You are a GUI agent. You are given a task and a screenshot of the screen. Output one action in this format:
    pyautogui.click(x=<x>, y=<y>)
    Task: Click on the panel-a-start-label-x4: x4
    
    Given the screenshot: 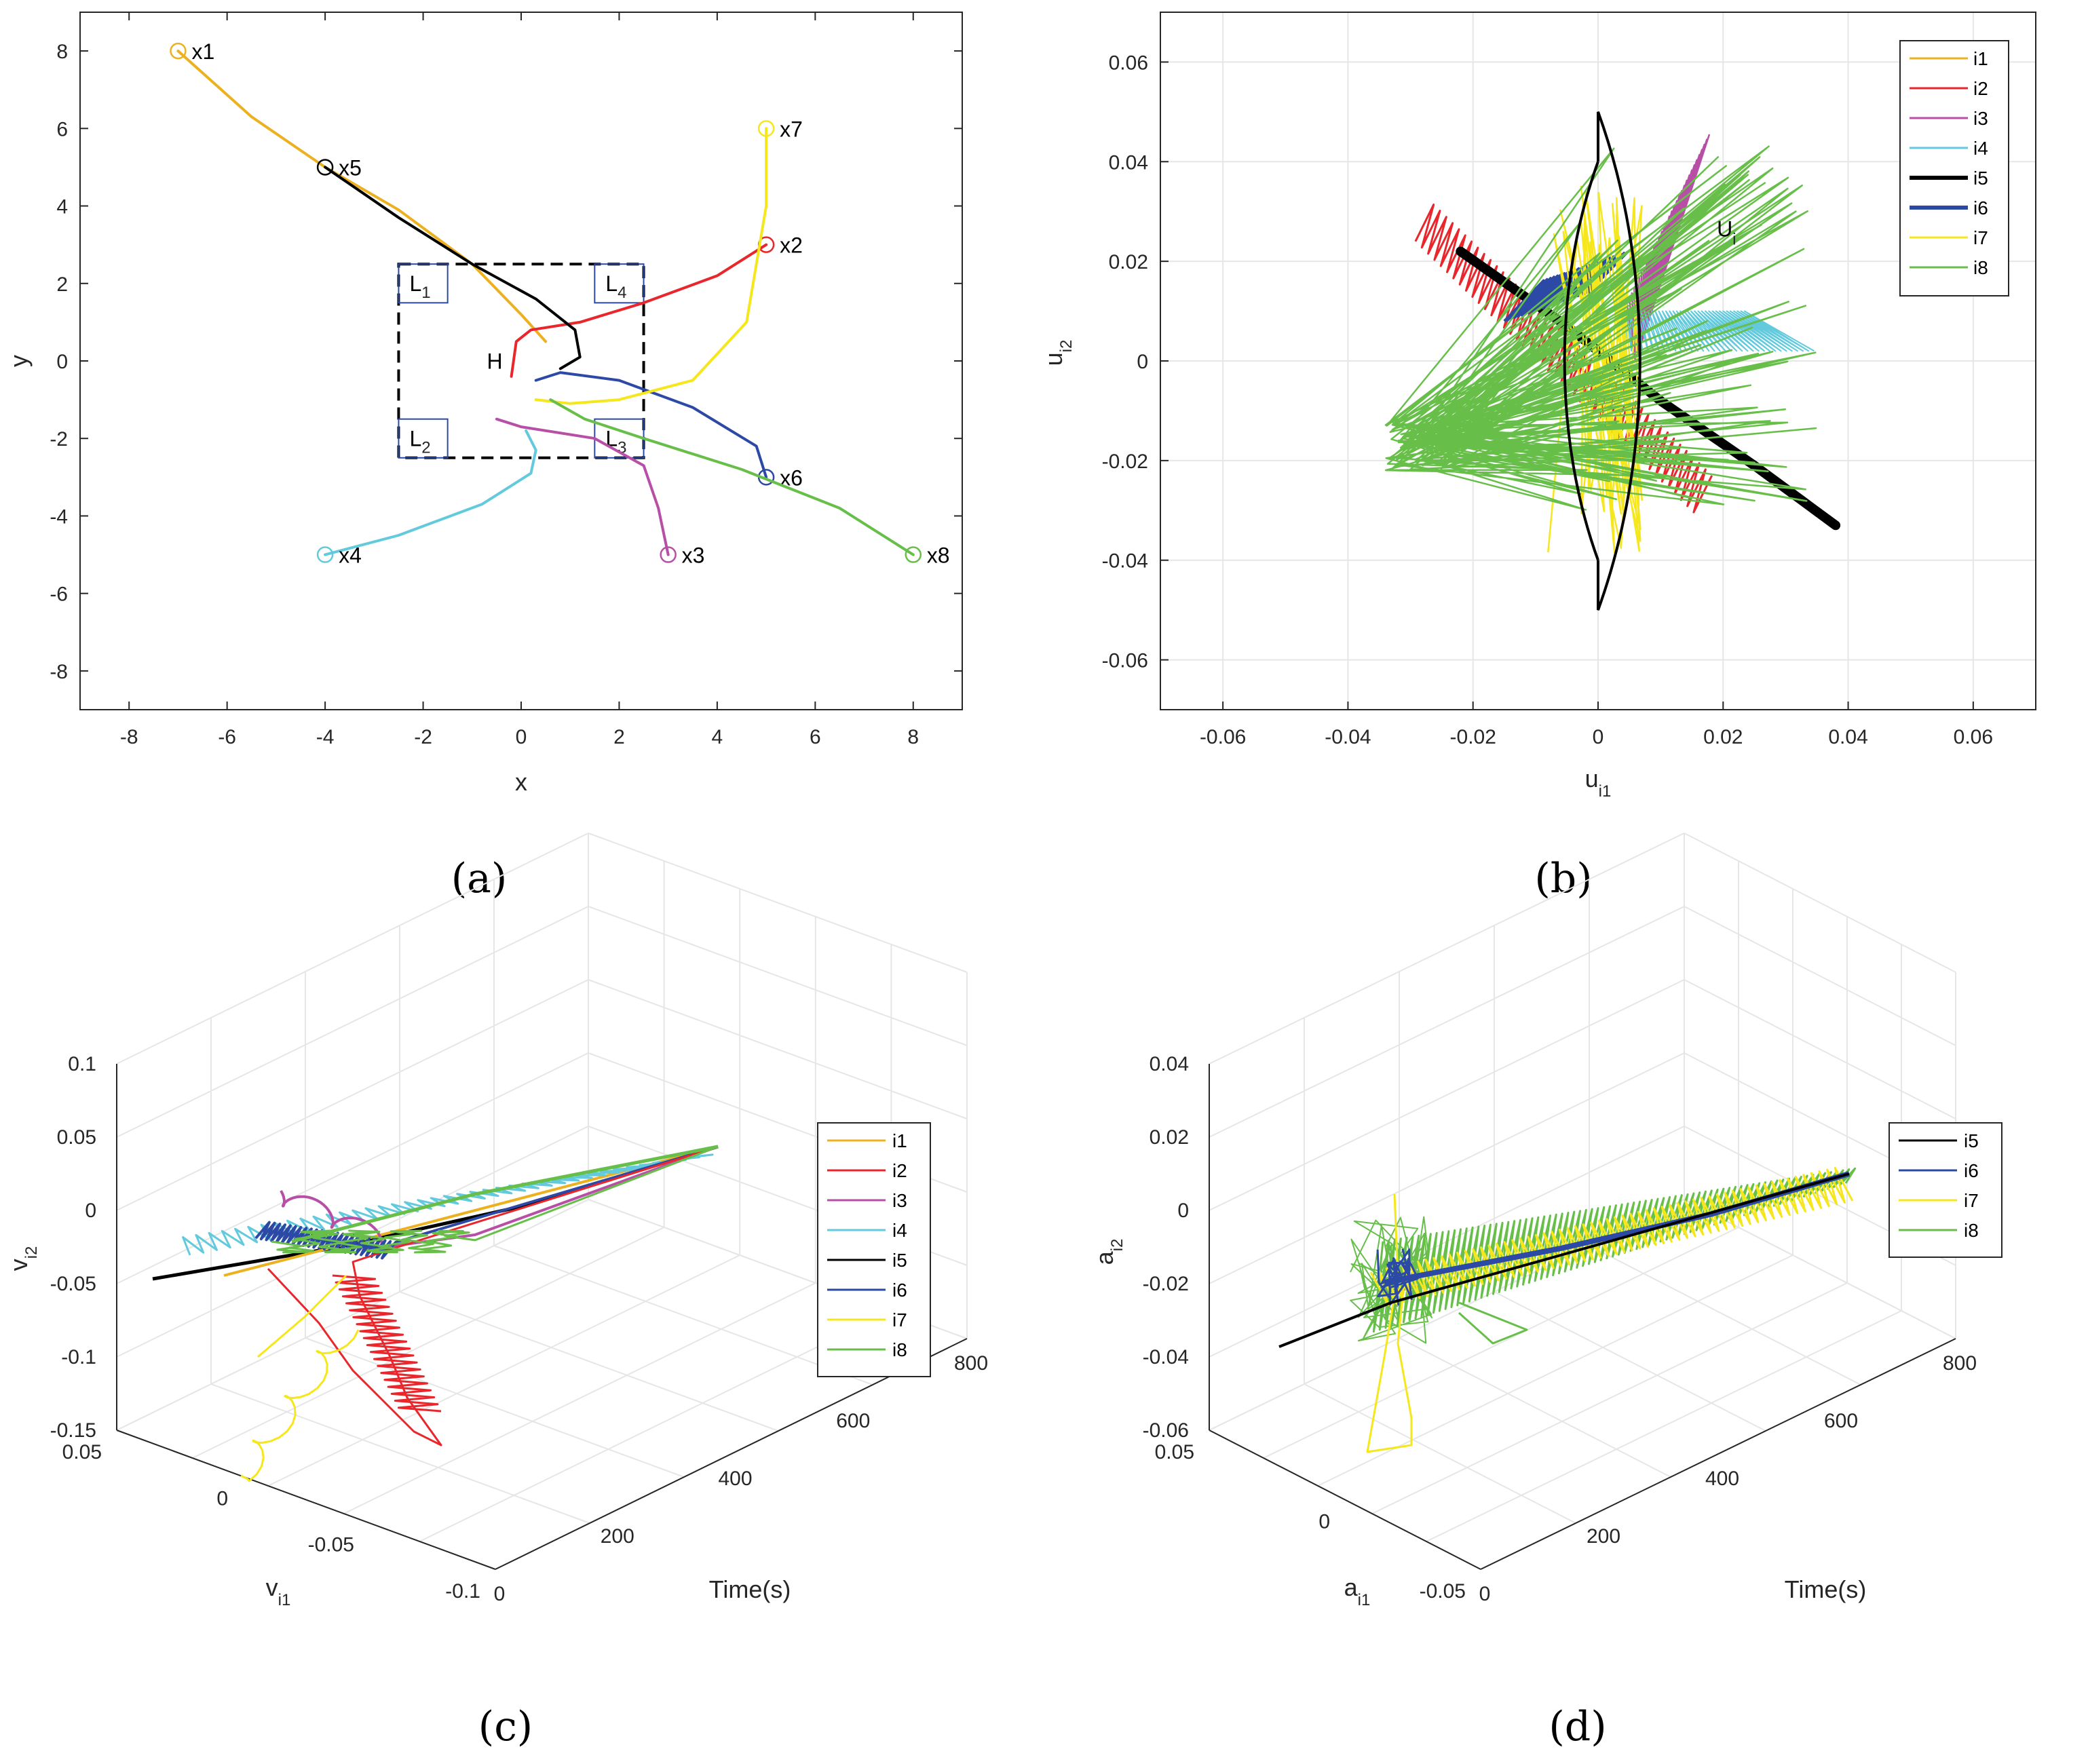 What is the action you would take?
    pyautogui.click(x=350, y=555)
    